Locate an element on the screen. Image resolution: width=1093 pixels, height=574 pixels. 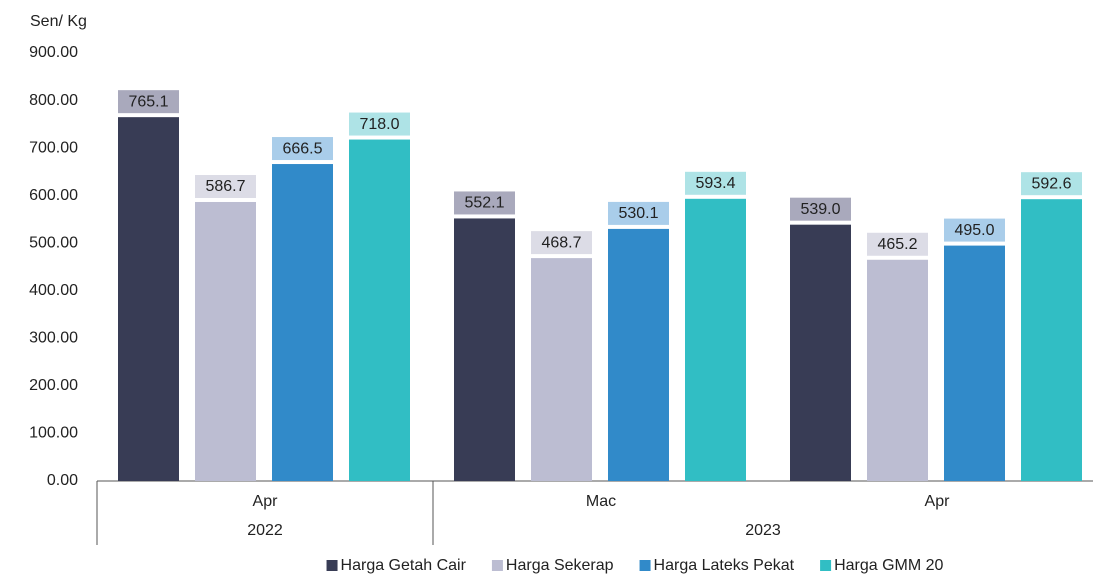
y-tick-label: 500.00 is located at coordinates (53, 242).